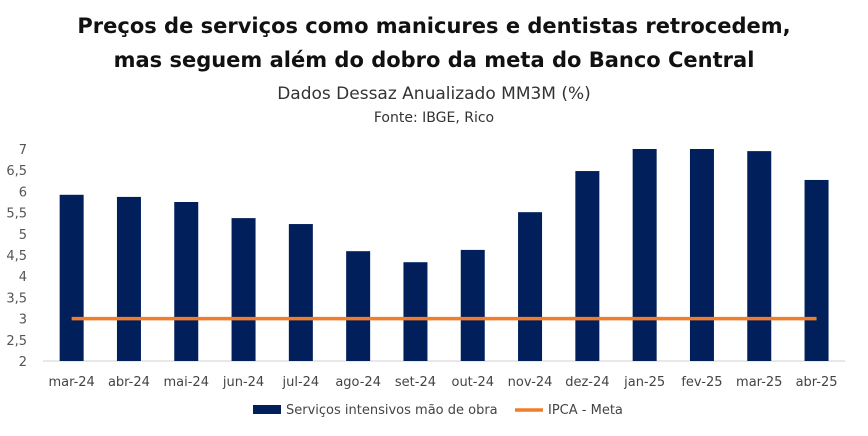  What do you see at coordinates (23, 277) in the screenshot?
I see `y-tick-label: 4` at bounding box center [23, 277].